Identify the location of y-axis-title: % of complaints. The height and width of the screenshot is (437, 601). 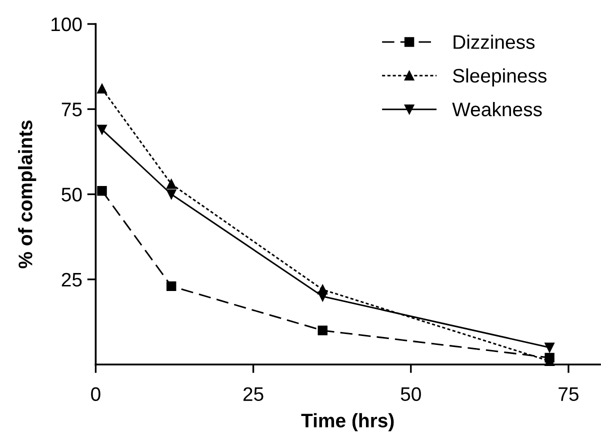
(27, 194).